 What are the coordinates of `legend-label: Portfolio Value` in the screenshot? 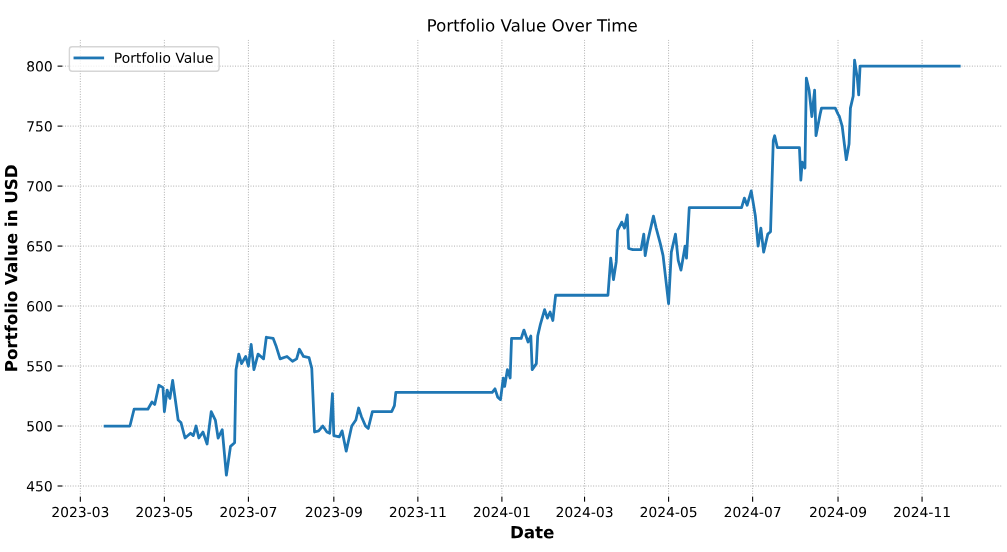 It's located at (164, 57).